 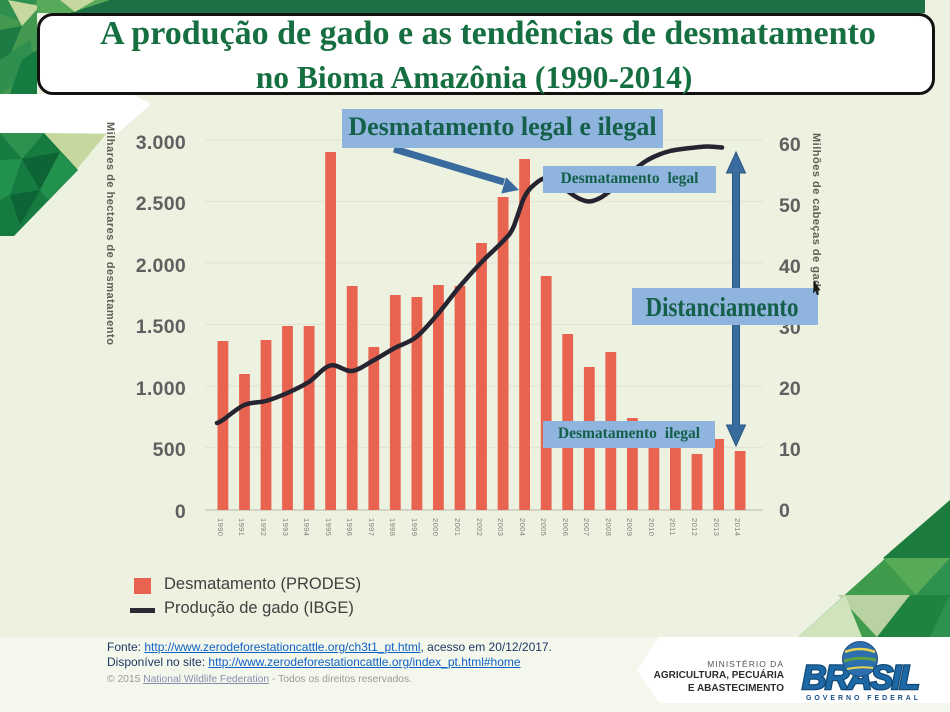 What do you see at coordinates (861, 678) in the screenshot?
I see `svg-text: BRASIL` at bounding box center [861, 678].